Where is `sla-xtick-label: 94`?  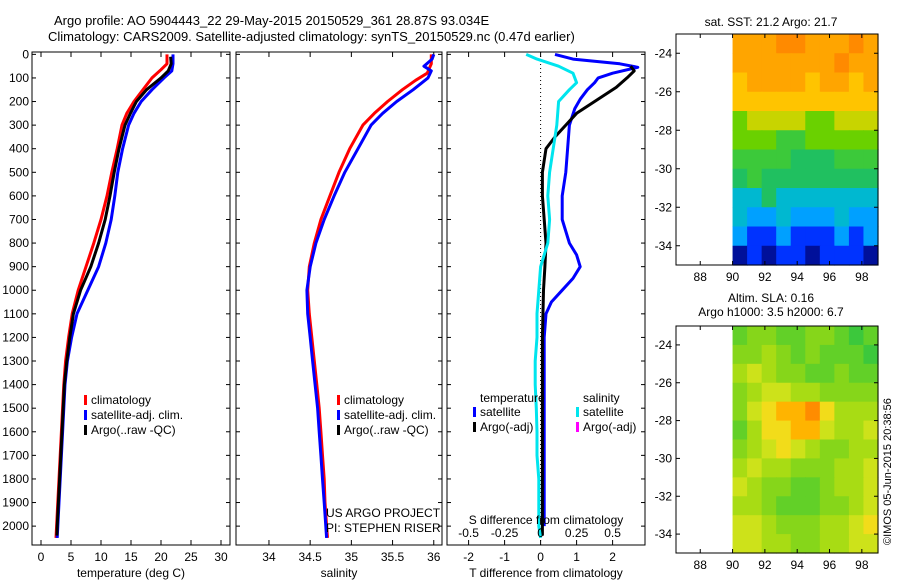 sla-xtick-label: 94 is located at coordinates (798, 565).